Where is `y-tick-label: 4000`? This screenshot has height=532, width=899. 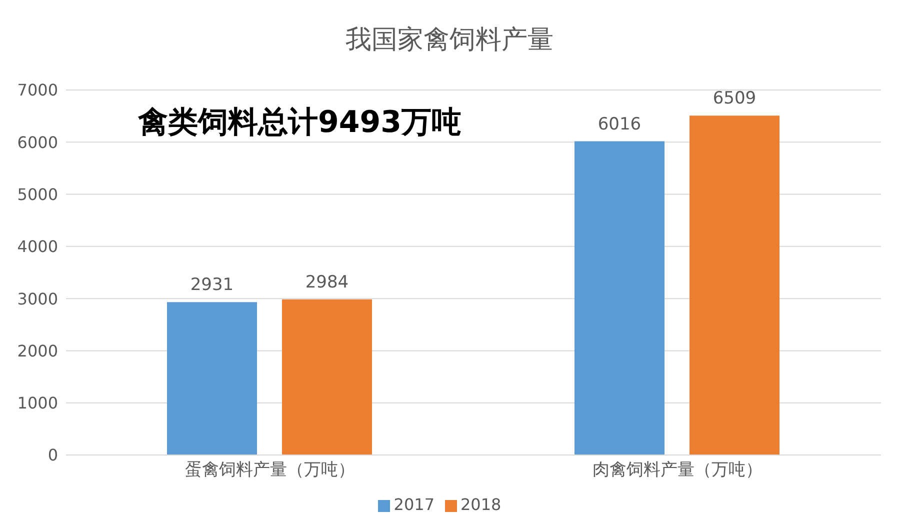
y-tick-label: 4000 is located at coordinates (37, 246).